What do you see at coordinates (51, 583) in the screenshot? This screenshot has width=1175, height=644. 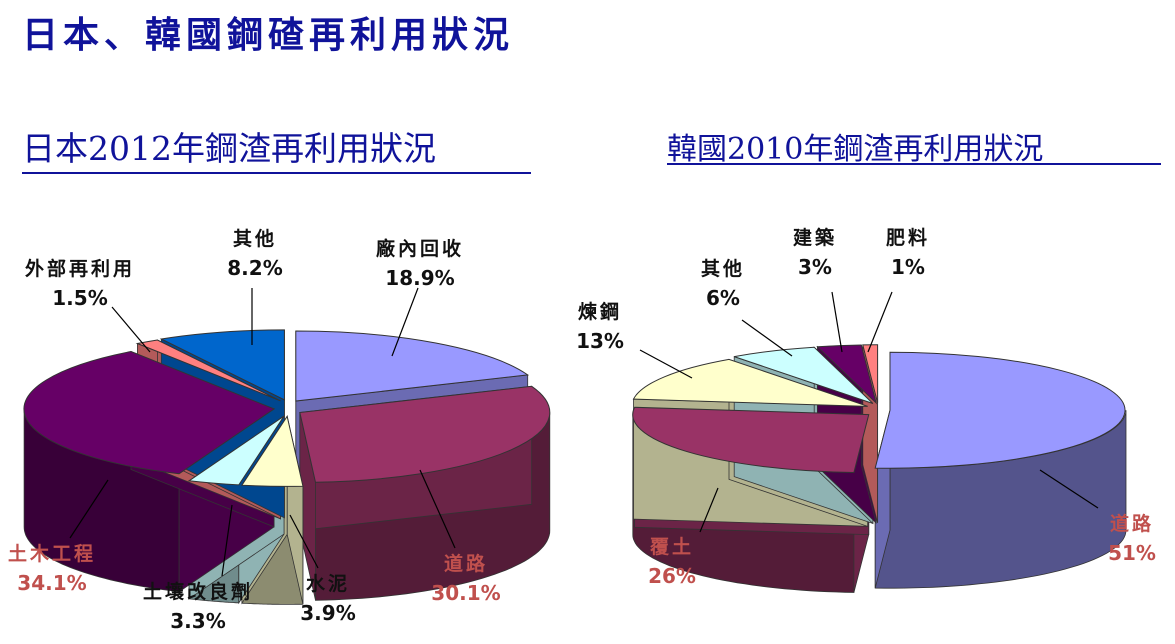 I see `slice-value-slice-4: 34.1%` at bounding box center [51, 583].